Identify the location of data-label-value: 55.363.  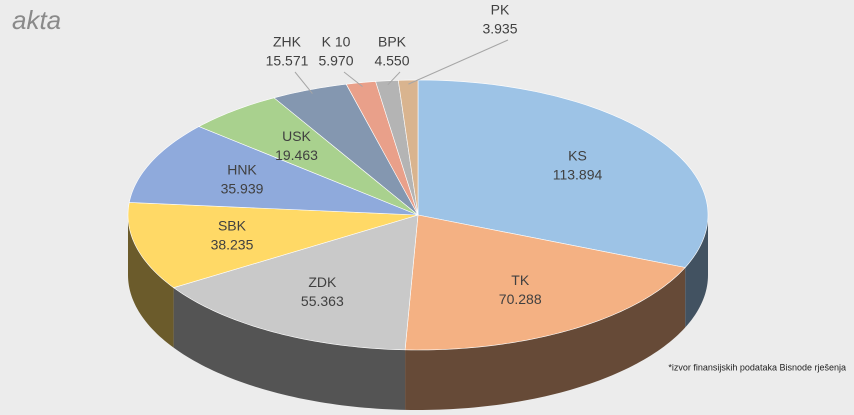
(322, 301).